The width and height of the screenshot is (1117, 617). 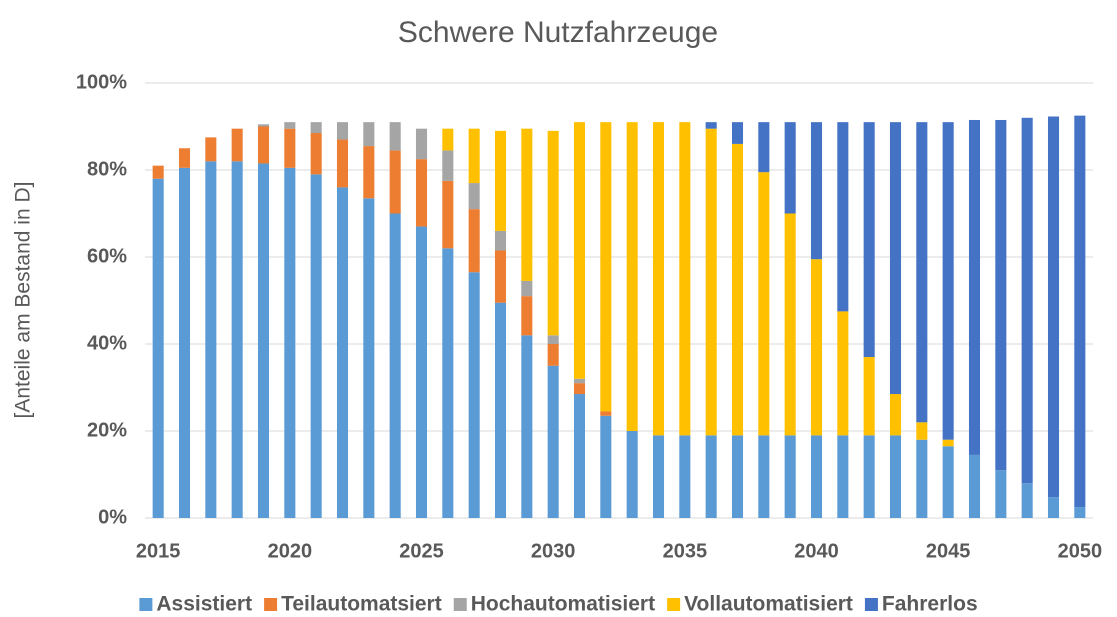 What do you see at coordinates (685, 551) in the screenshot?
I see `x-tick-label: 2035` at bounding box center [685, 551].